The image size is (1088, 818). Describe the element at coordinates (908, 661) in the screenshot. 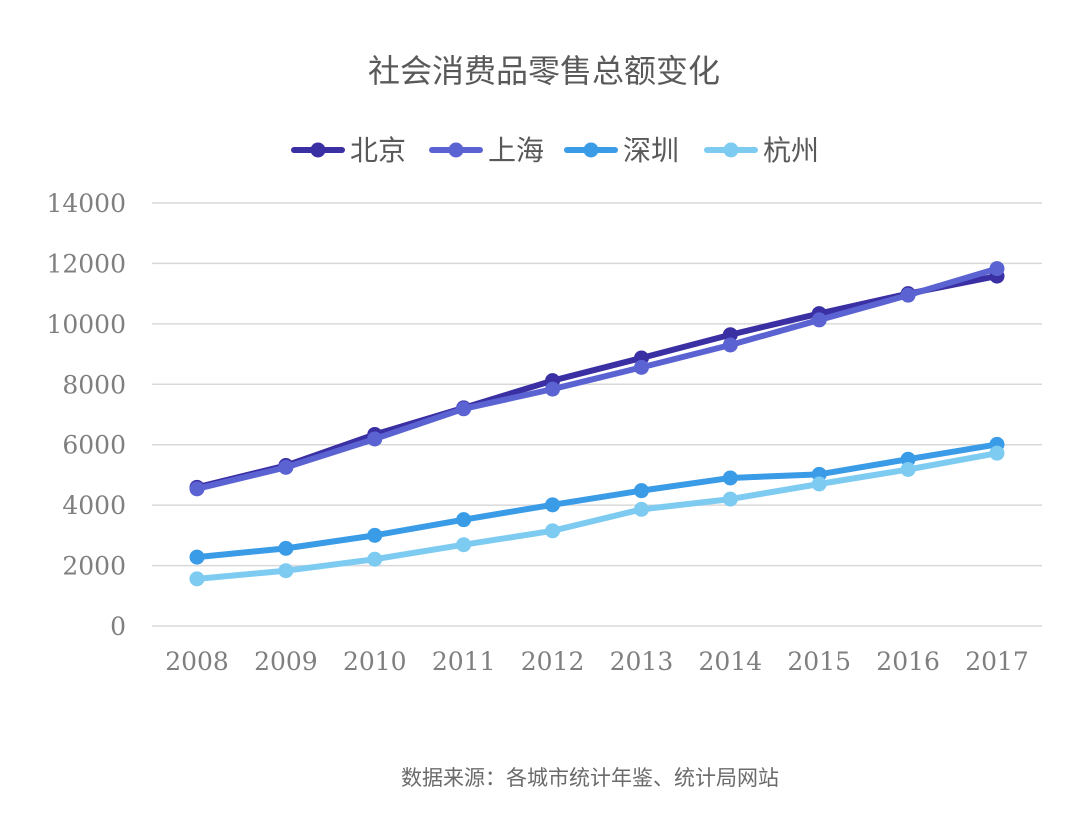

I see `x-tick-label: 2016` at that location.